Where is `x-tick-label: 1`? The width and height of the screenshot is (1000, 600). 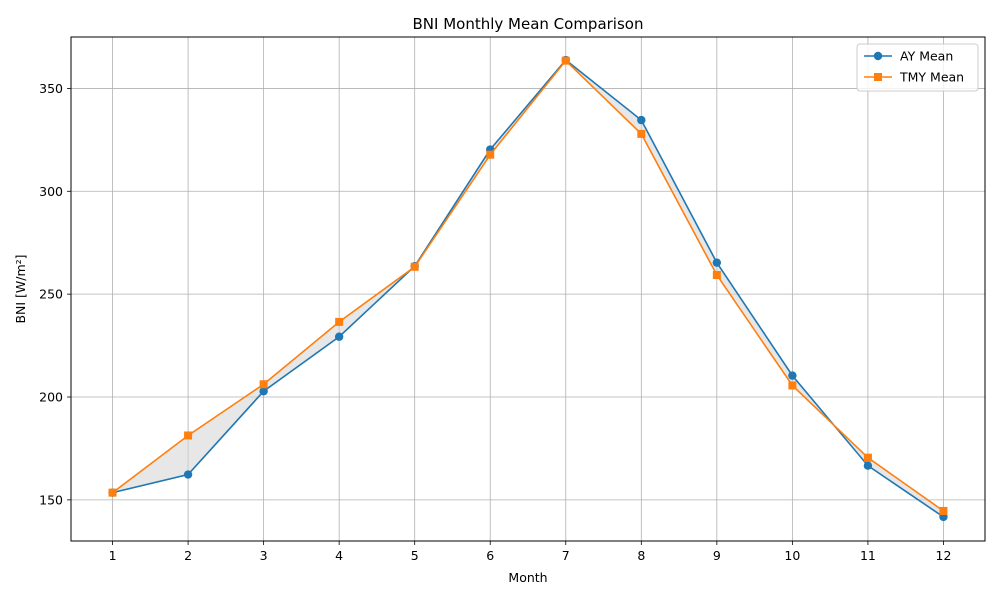
x-tick-label: 1 is located at coordinates (113, 555).